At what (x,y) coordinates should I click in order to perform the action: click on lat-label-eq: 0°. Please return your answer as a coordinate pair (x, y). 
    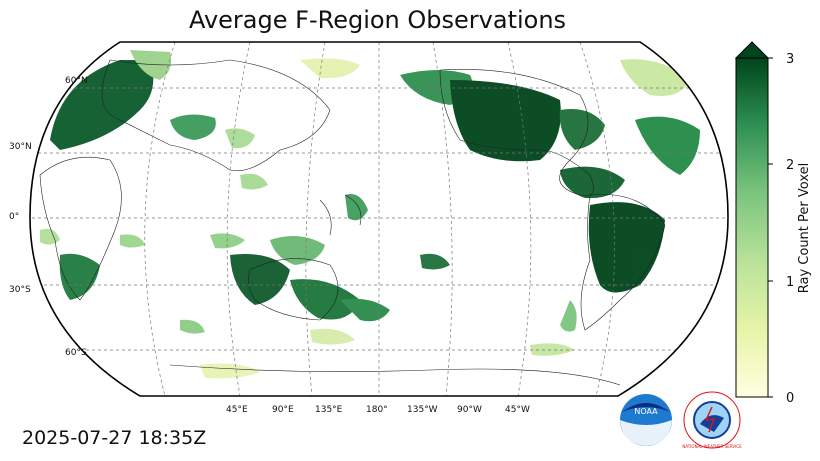
    Looking at the image, I should click on (14, 217).